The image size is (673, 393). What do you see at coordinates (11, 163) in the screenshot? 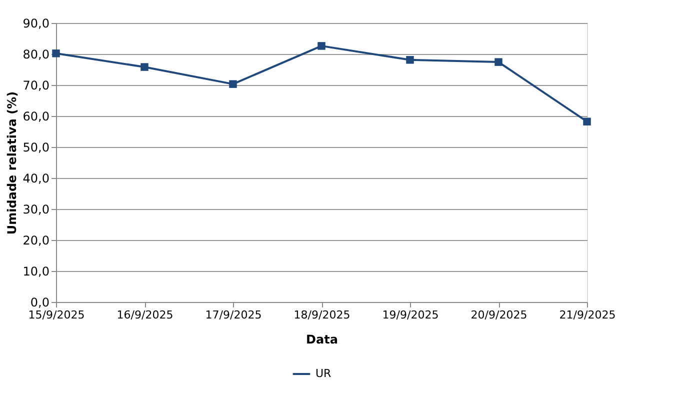
I see `y-axis-title: Umidade relativa (%)` at bounding box center [11, 163].